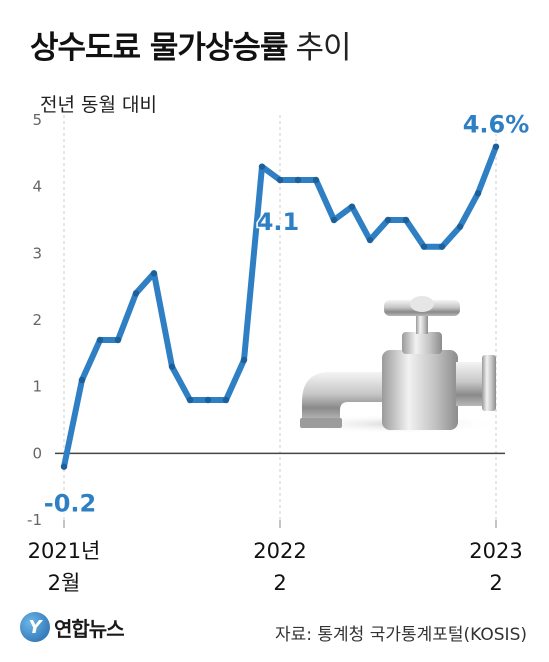 The width and height of the screenshot is (549, 662). I want to click on title-bold: 상수도료 물가상승률, so click(159, 48).